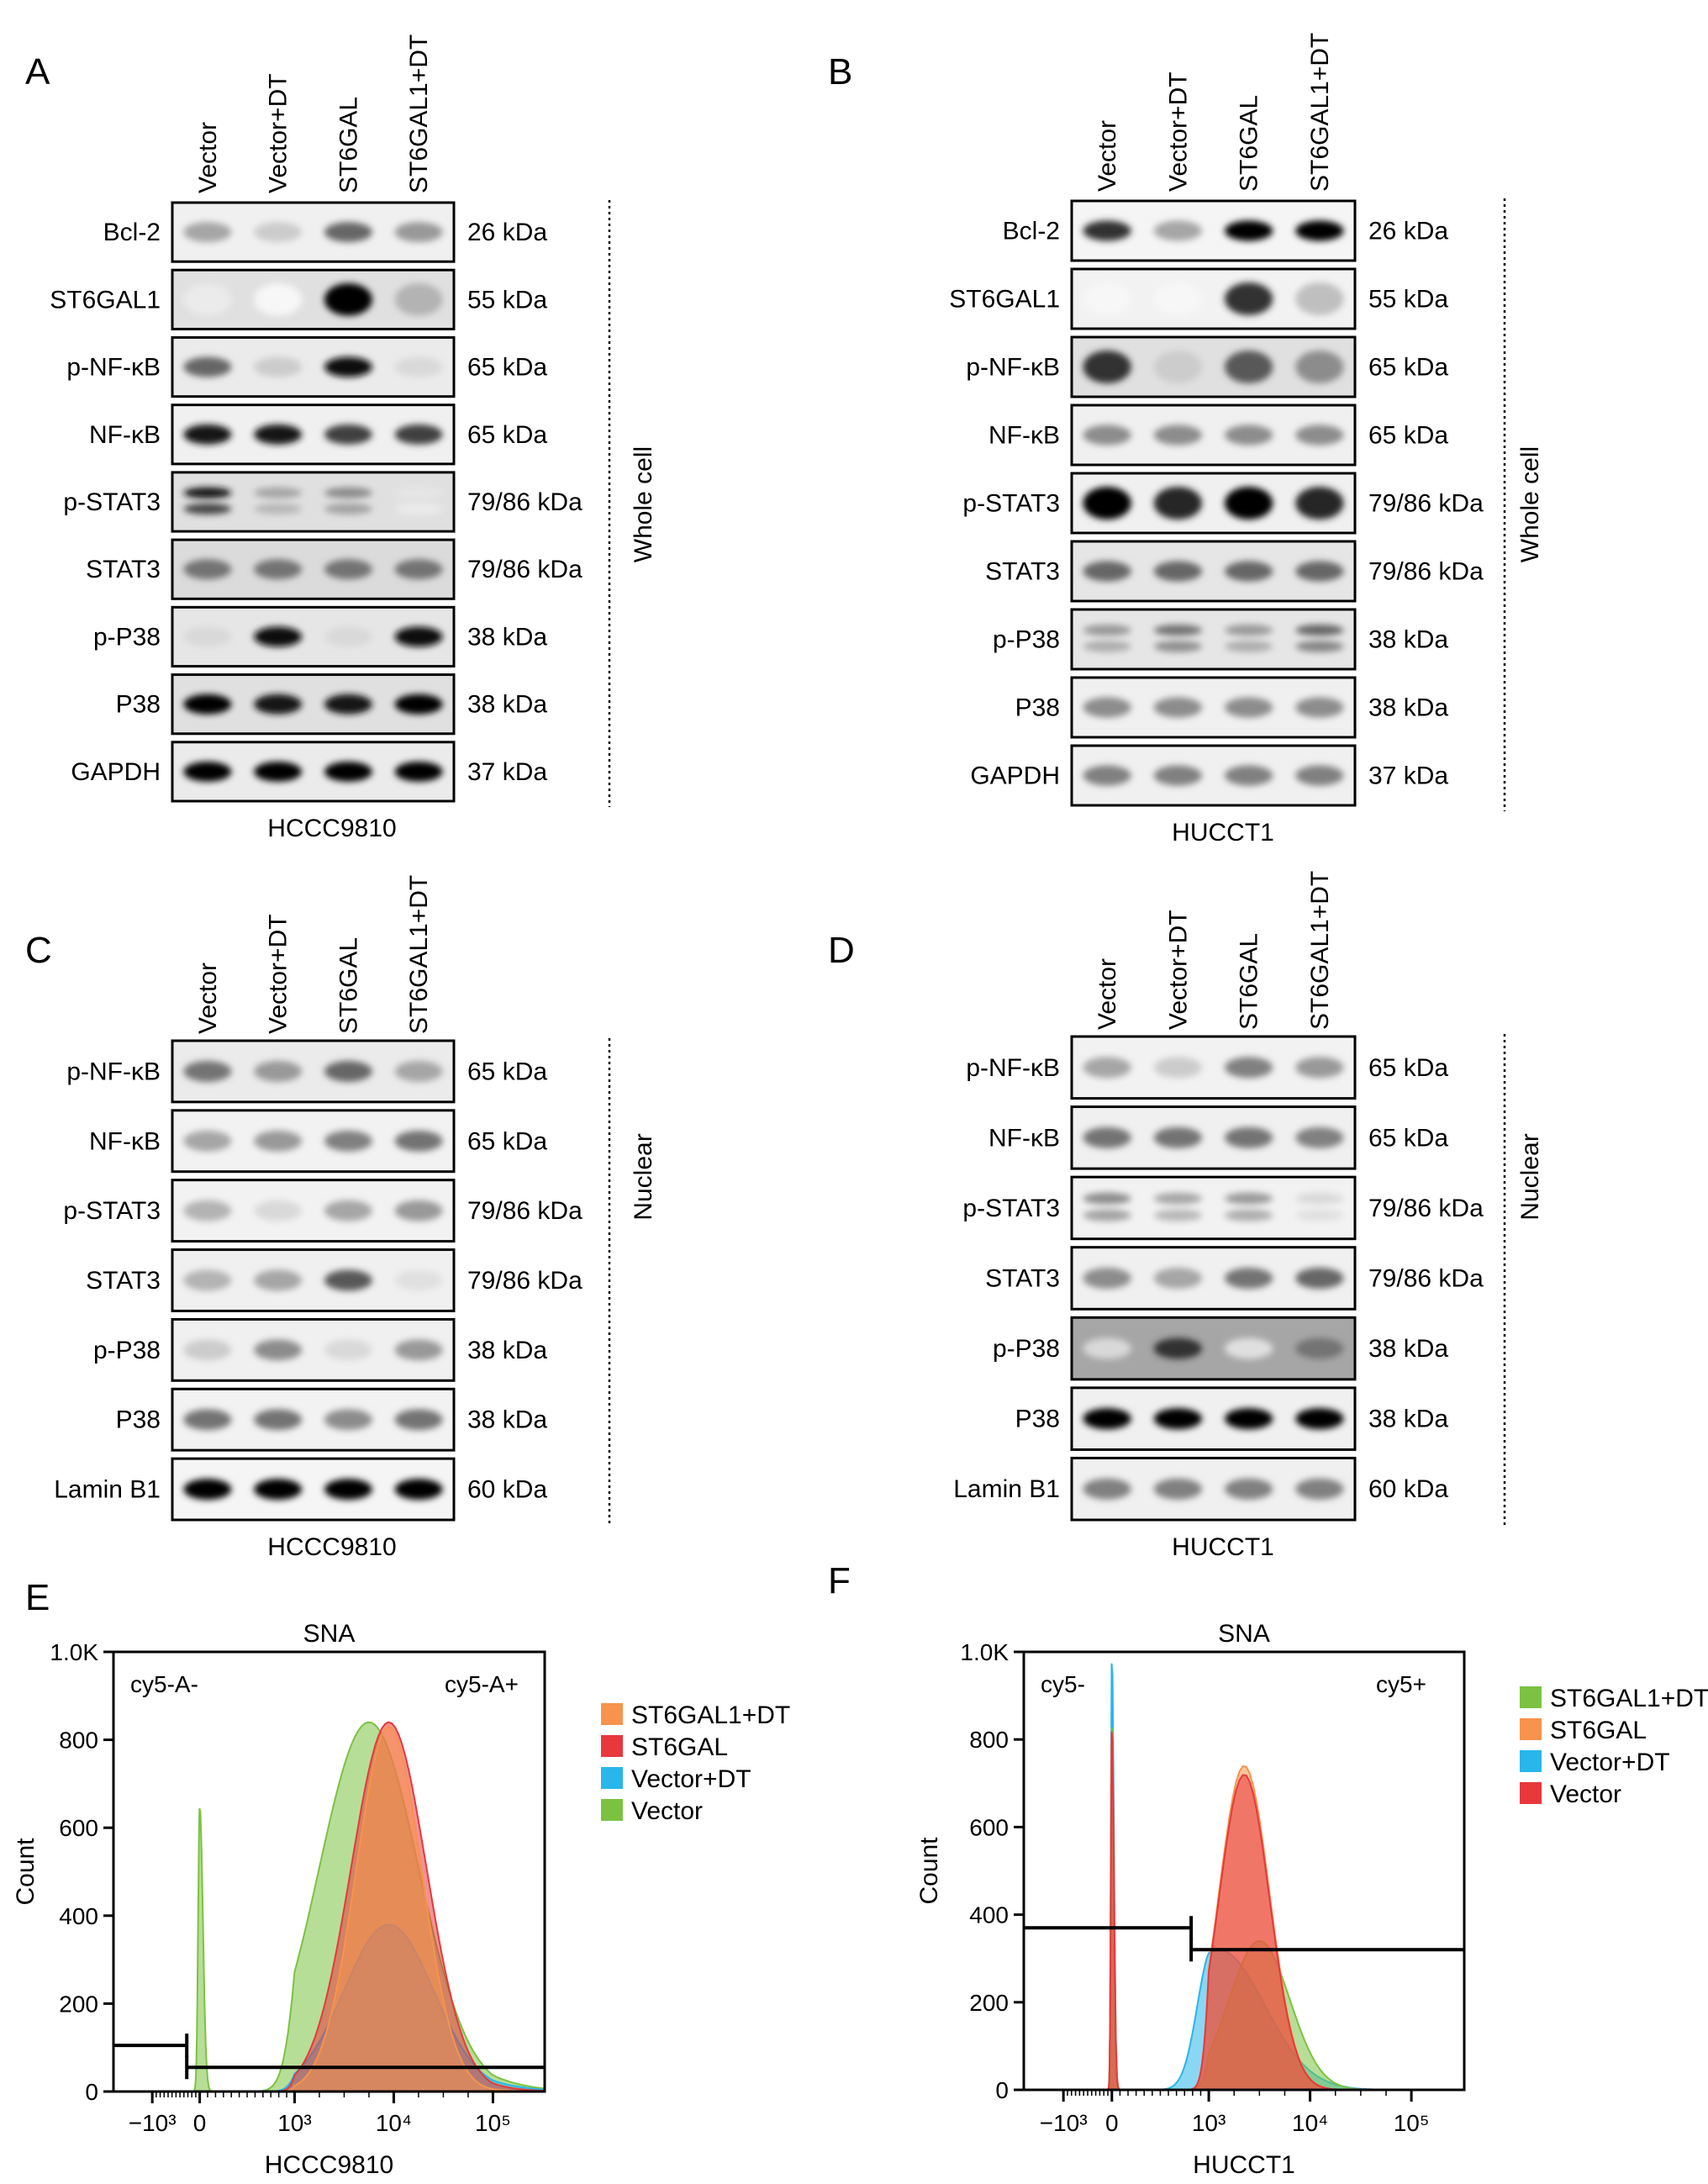 This screenshot has width=1708, height=2184. What do you see at coordinates (1408, 776) in the screenshot?
I see `molecular-weight-label: 37 kDa` at bounding box center [1408, 776].